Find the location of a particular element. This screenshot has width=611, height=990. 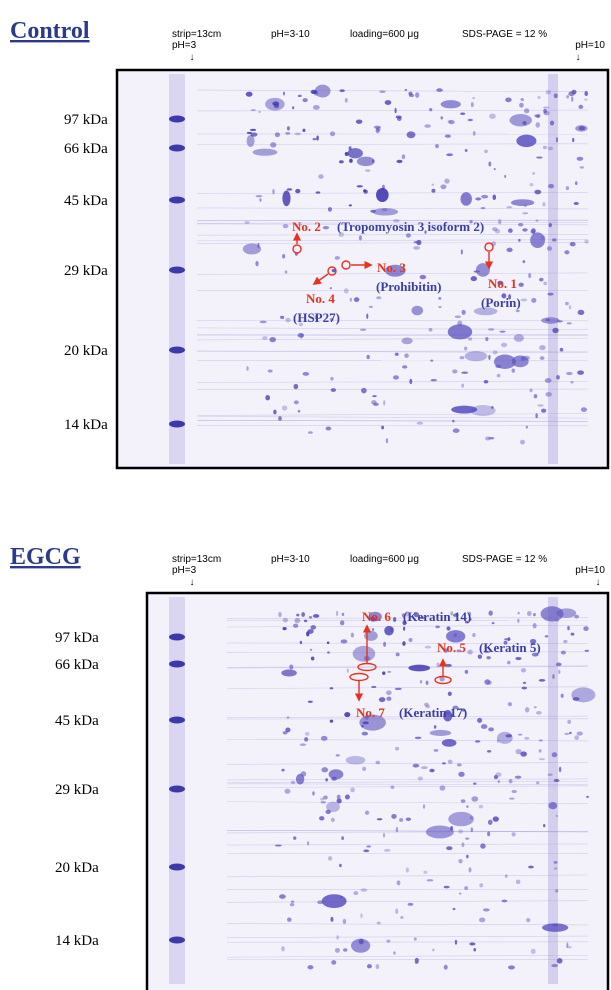

protein-name: (Keratin 17) is located at coordinates (433, 712).